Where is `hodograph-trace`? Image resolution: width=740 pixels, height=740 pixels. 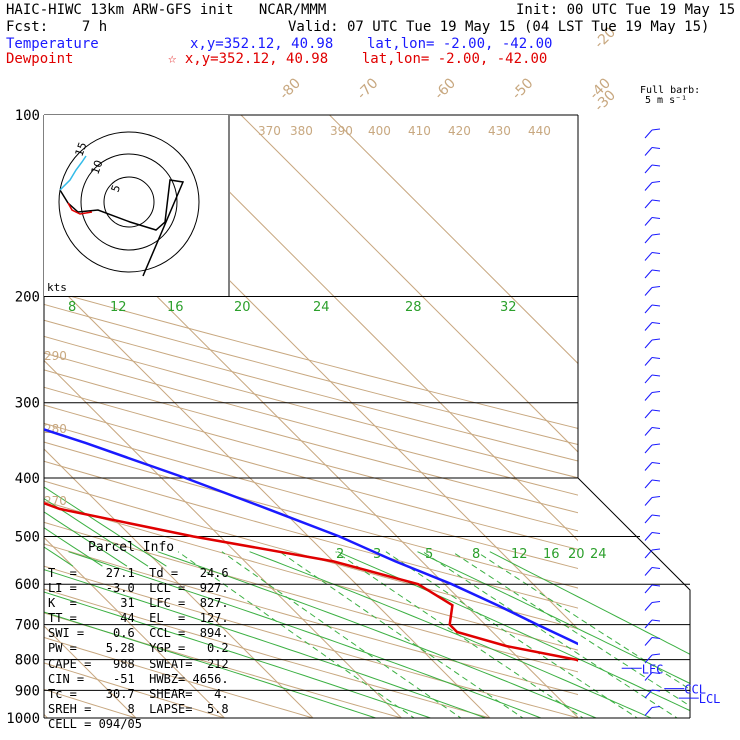
hodograph-trace is located at coordinates (122, 228).